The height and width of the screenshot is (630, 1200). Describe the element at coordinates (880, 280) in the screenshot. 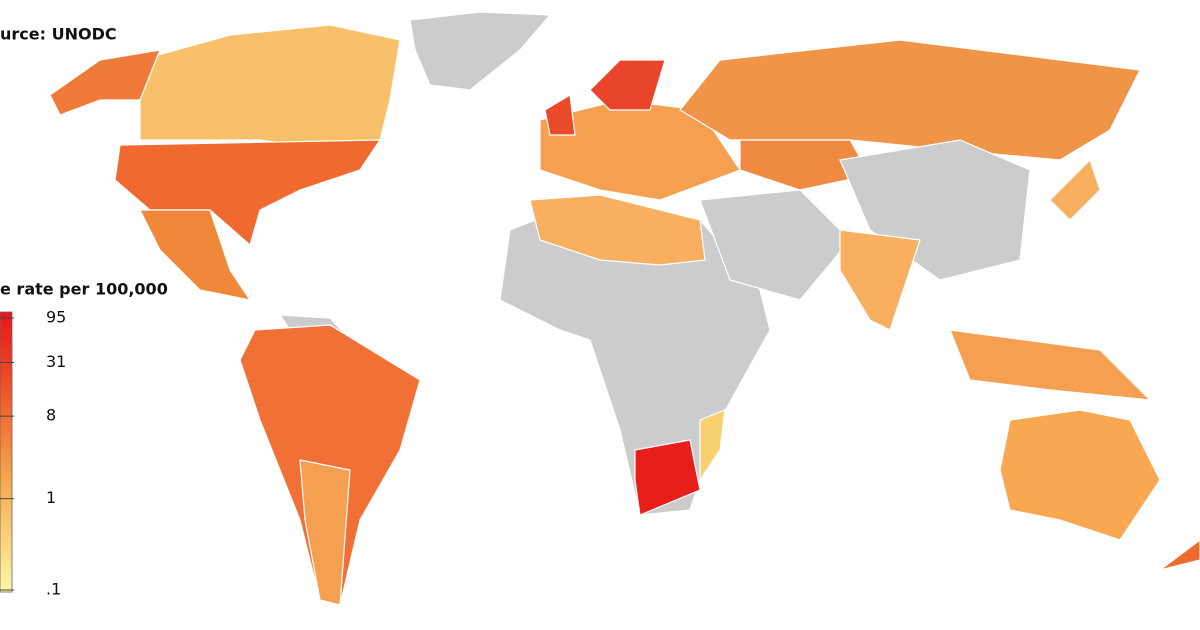

I see `india` at that location.